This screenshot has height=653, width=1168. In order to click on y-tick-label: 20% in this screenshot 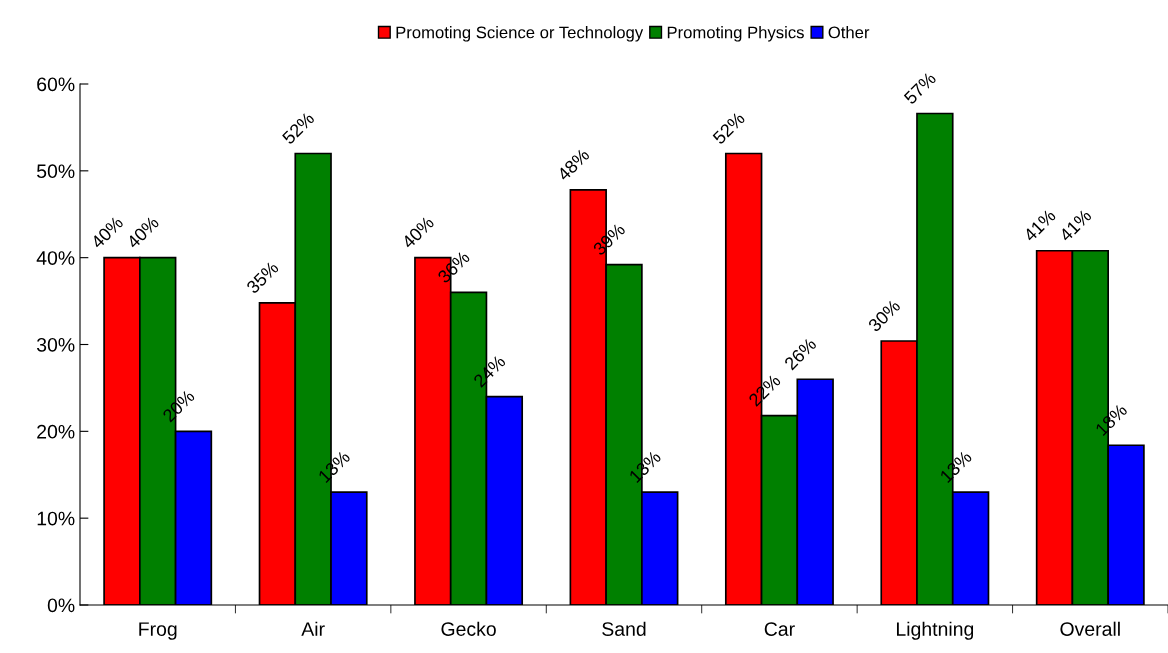, I will do `click(56, 431)`.